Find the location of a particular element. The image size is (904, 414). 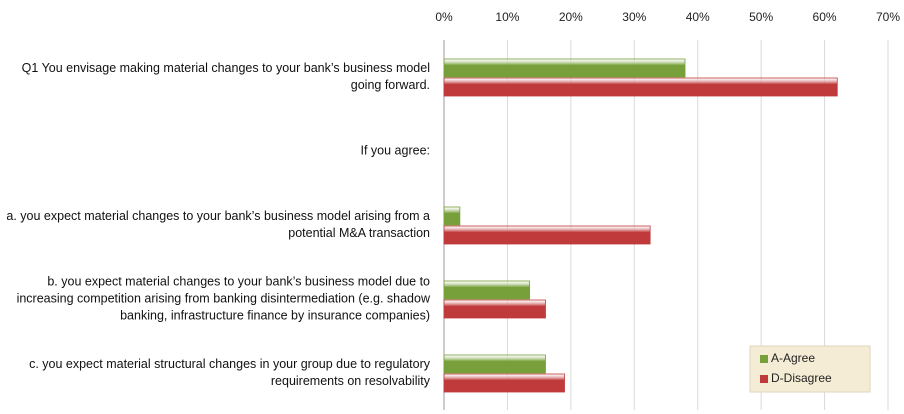

category-label: If you agree: is located at coordinates (395, 150).